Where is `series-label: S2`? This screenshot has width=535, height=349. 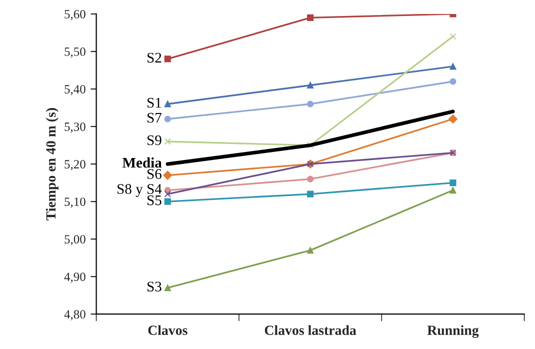
series-label: S2 is located at coordinates (155, 57).